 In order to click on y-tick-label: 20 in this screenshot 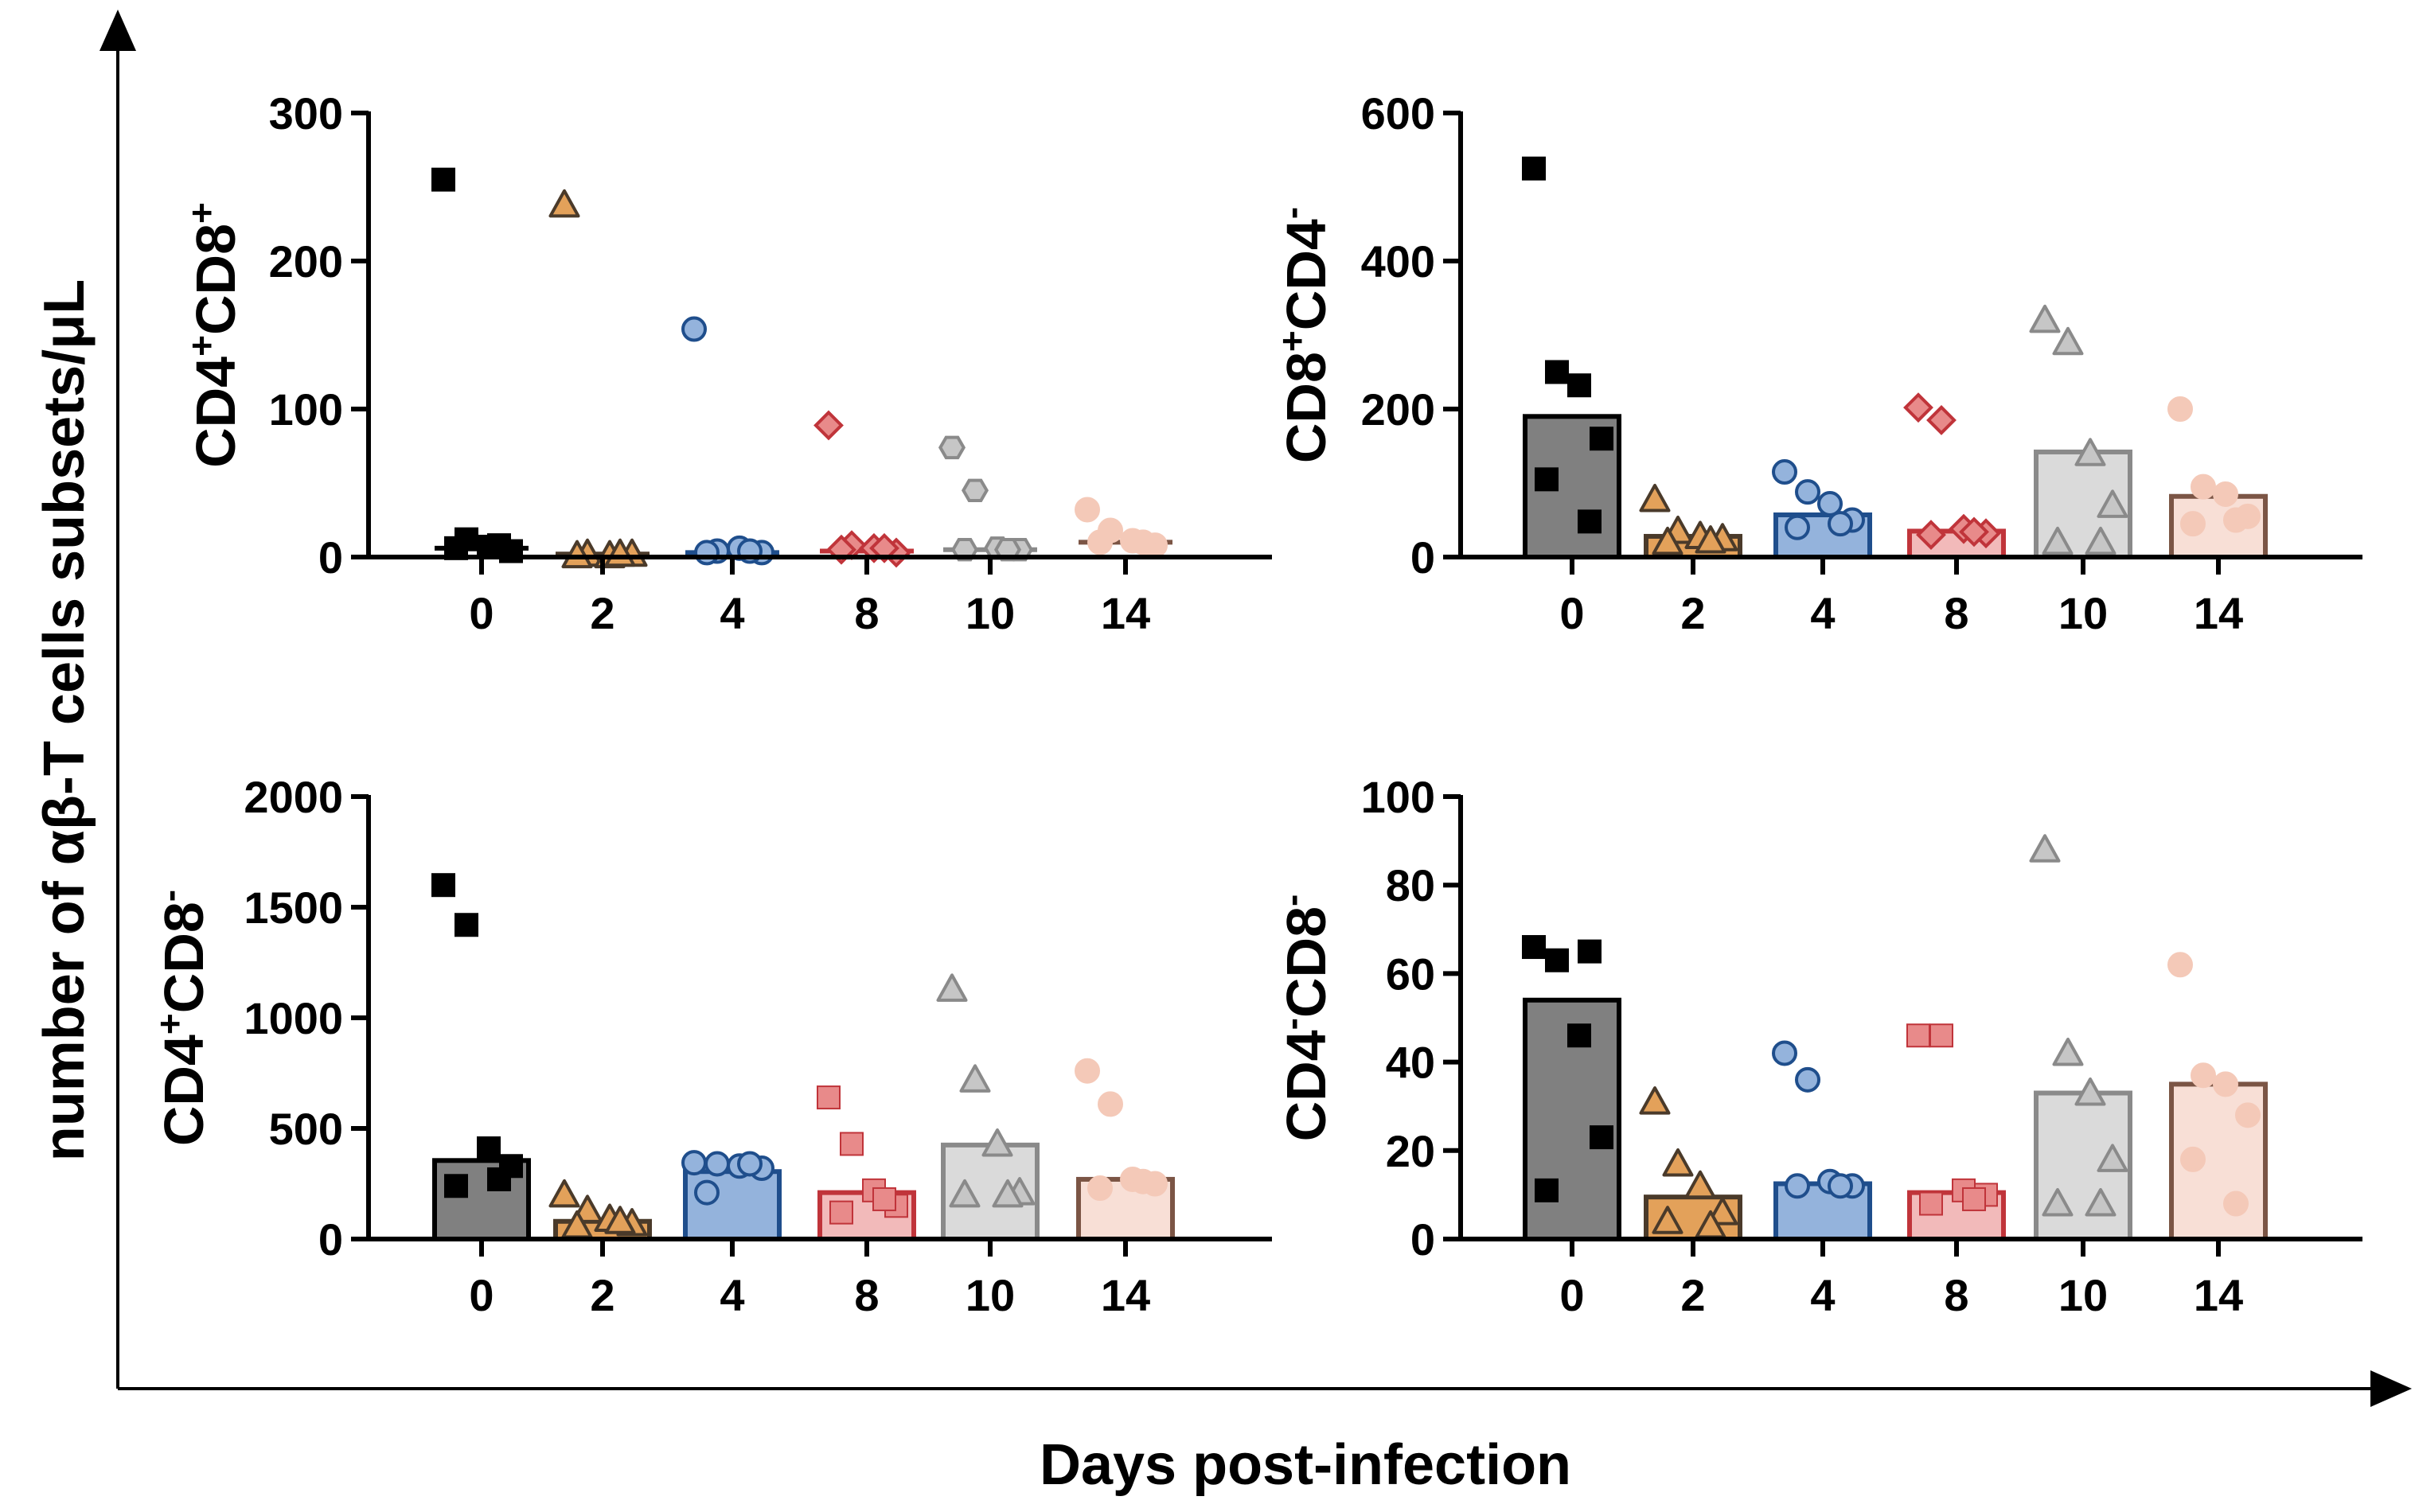, I will do `click(1410, 1151)`.